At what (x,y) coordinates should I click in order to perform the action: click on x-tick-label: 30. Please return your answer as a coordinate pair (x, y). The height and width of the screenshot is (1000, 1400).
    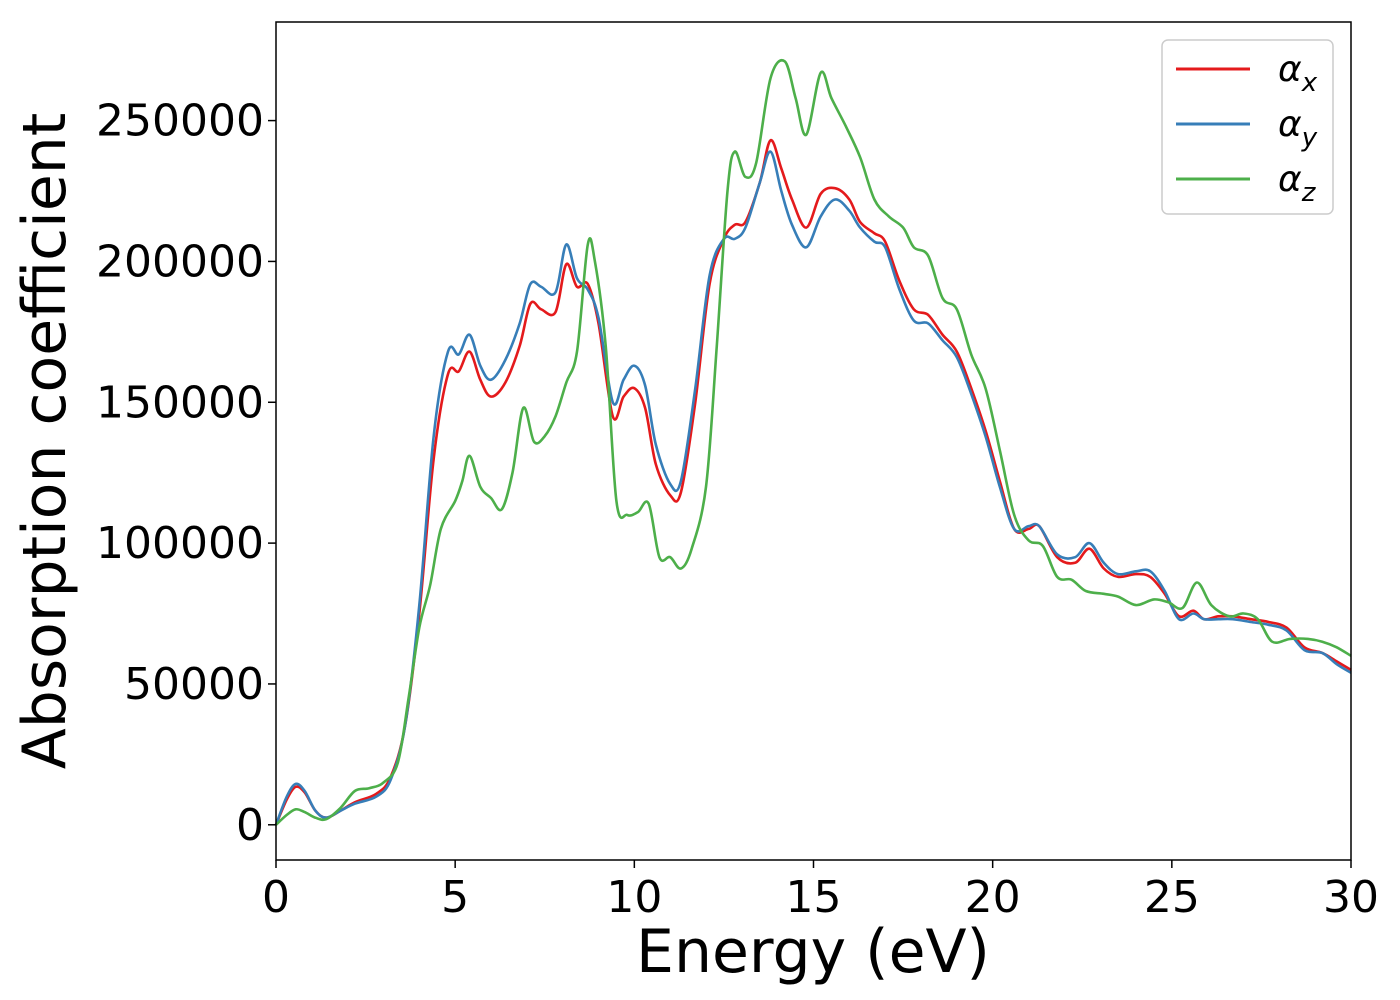
    Looking at the image, I should click on (1351, 897).